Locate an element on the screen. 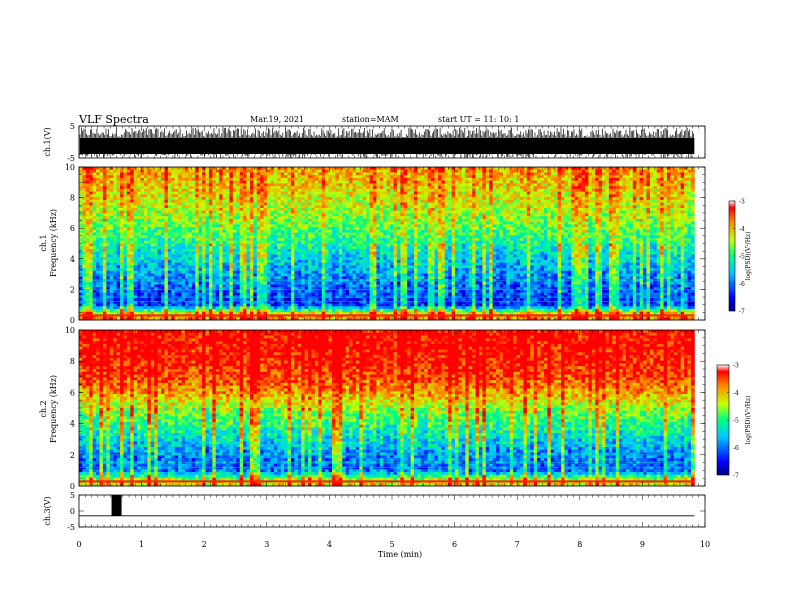 The width and height of the screenshot is (792, 612). x-tick-4: 4 is located at coordinates (329, 544).